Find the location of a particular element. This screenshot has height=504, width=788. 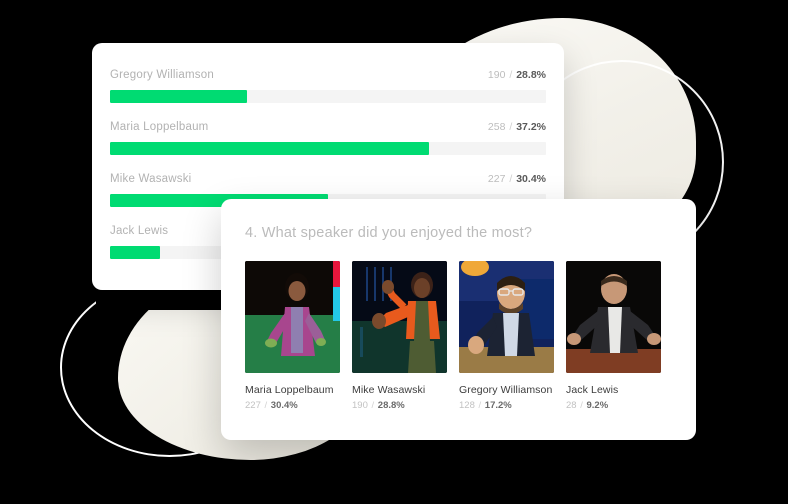

poll-option-stats: 258 / 37.2% is located at coordinates (517, 127).